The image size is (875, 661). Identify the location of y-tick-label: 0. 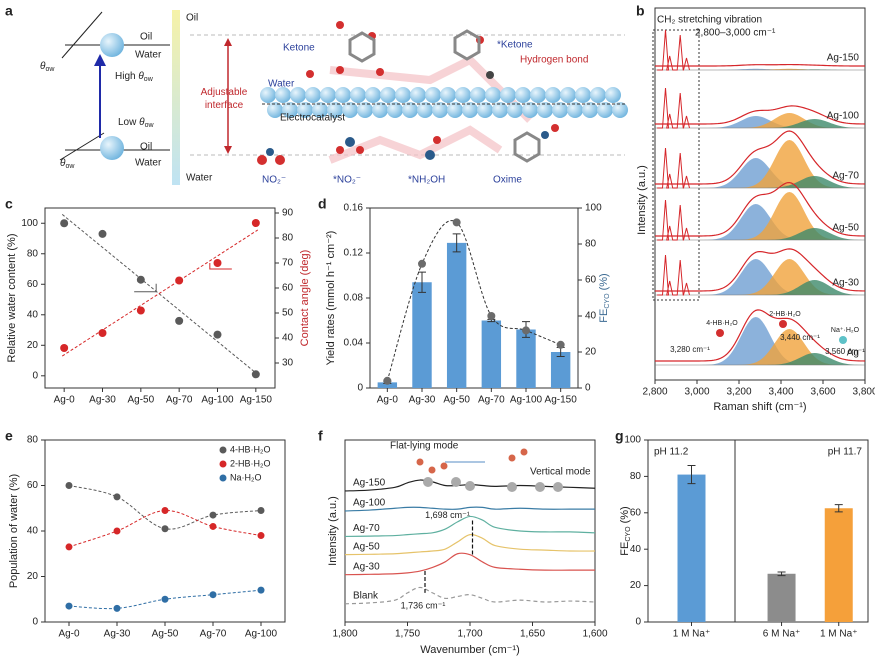
(638, 622).